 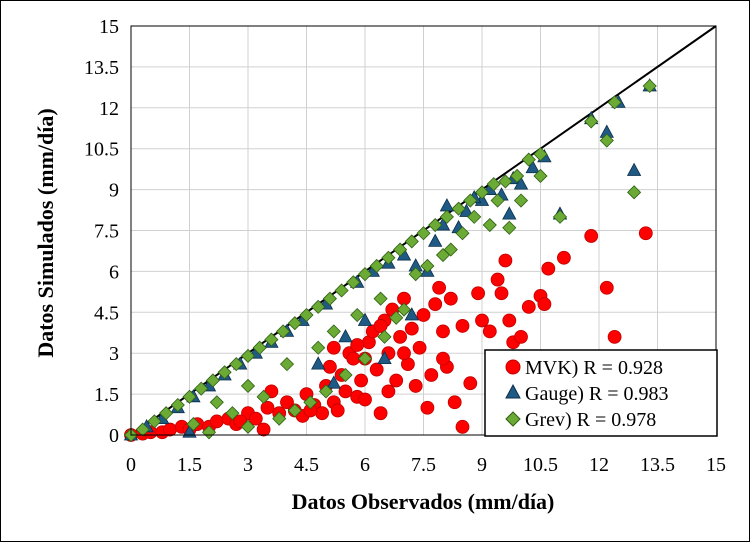 I want to click on y-tick-label: 10.5, so click(x=101, y=150).